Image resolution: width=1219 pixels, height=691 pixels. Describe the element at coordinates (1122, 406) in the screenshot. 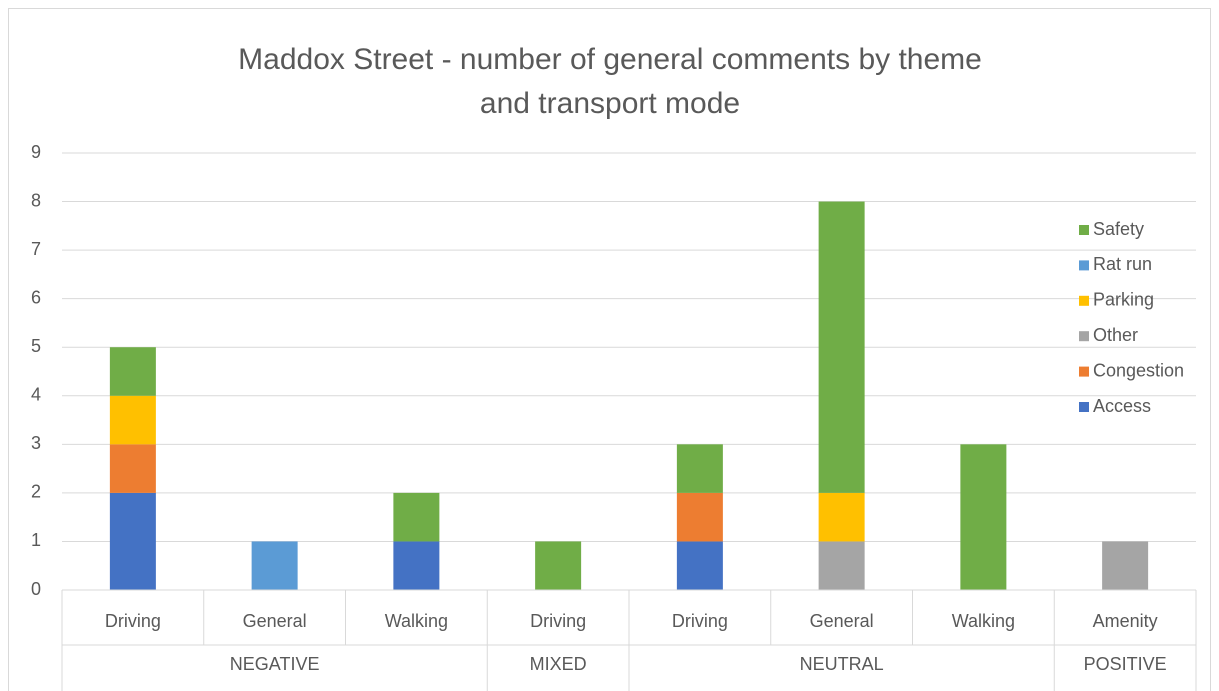

I see `legend-label: Access` at that location.